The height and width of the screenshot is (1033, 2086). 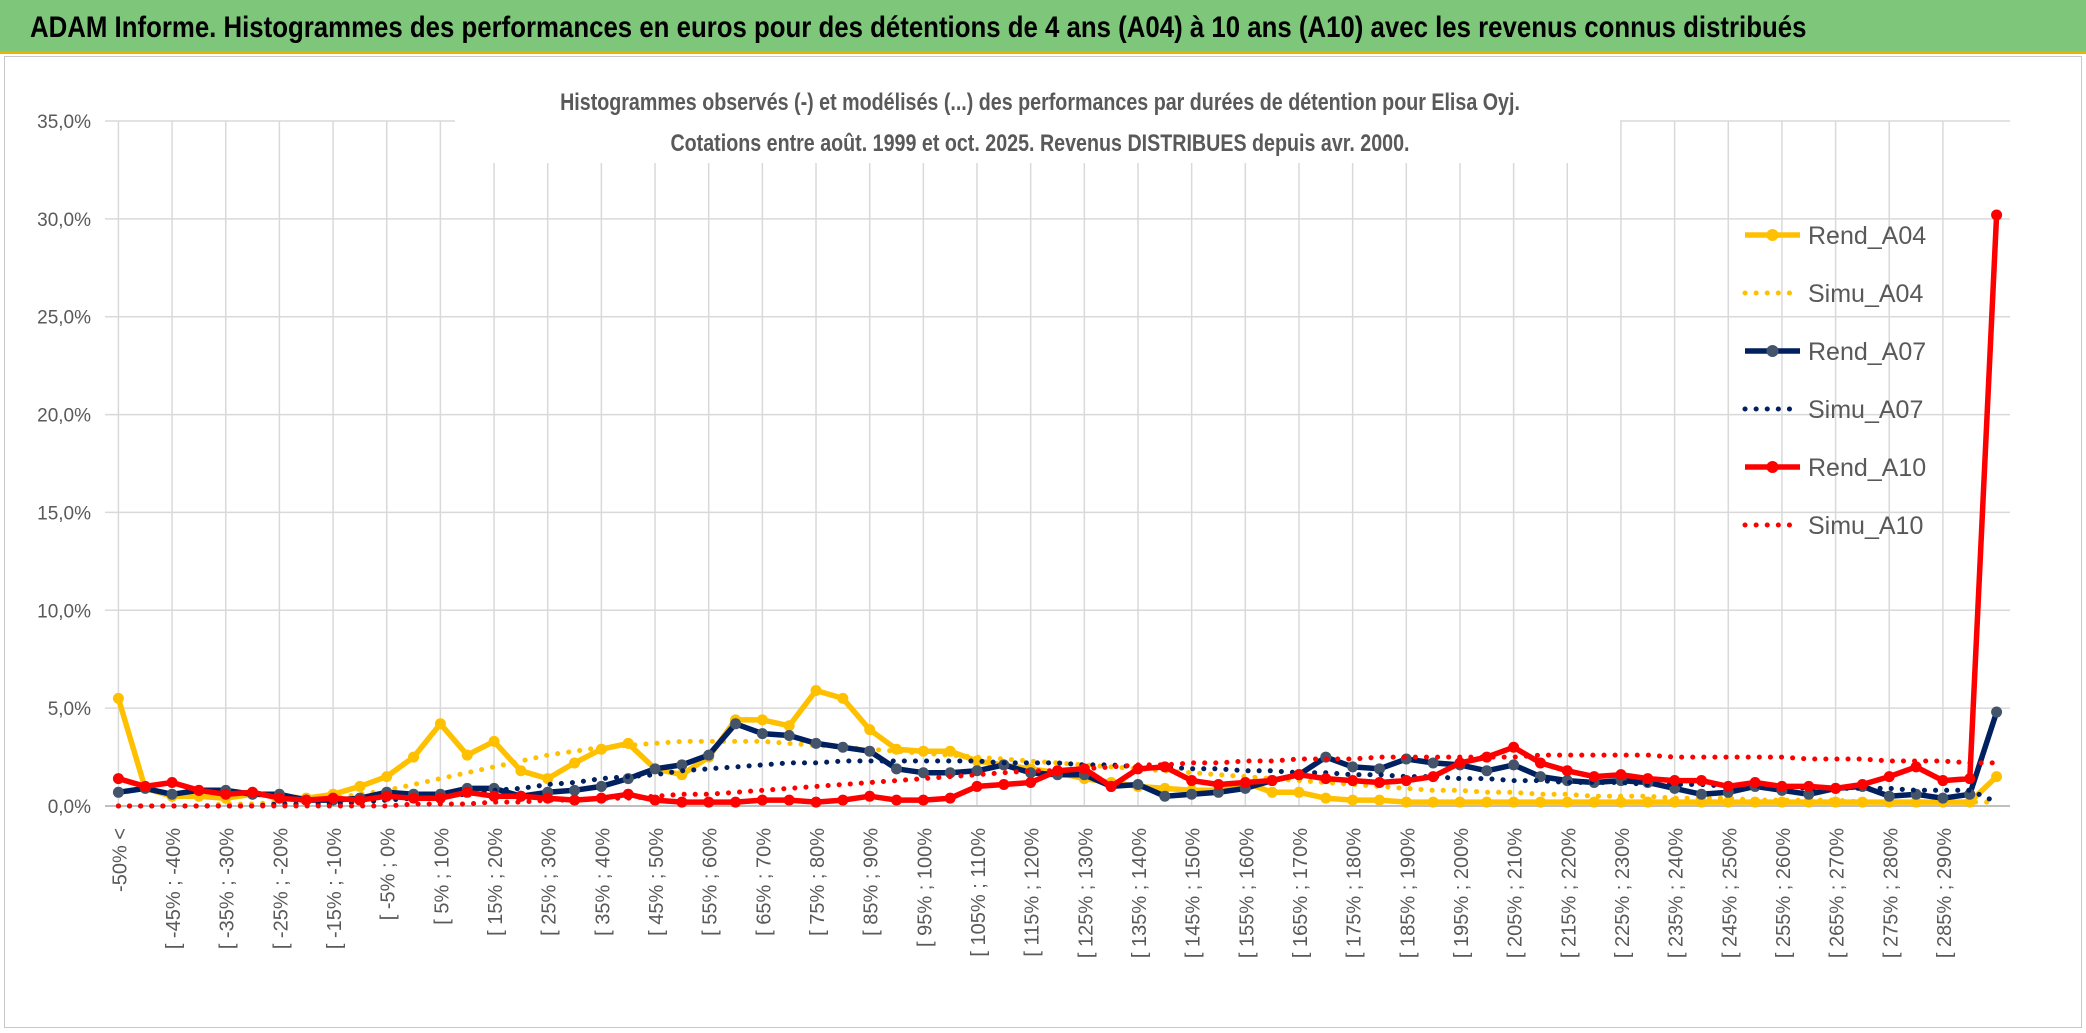 I want to click on legend-label: Rend_A04, so click(x=1867, y=236).